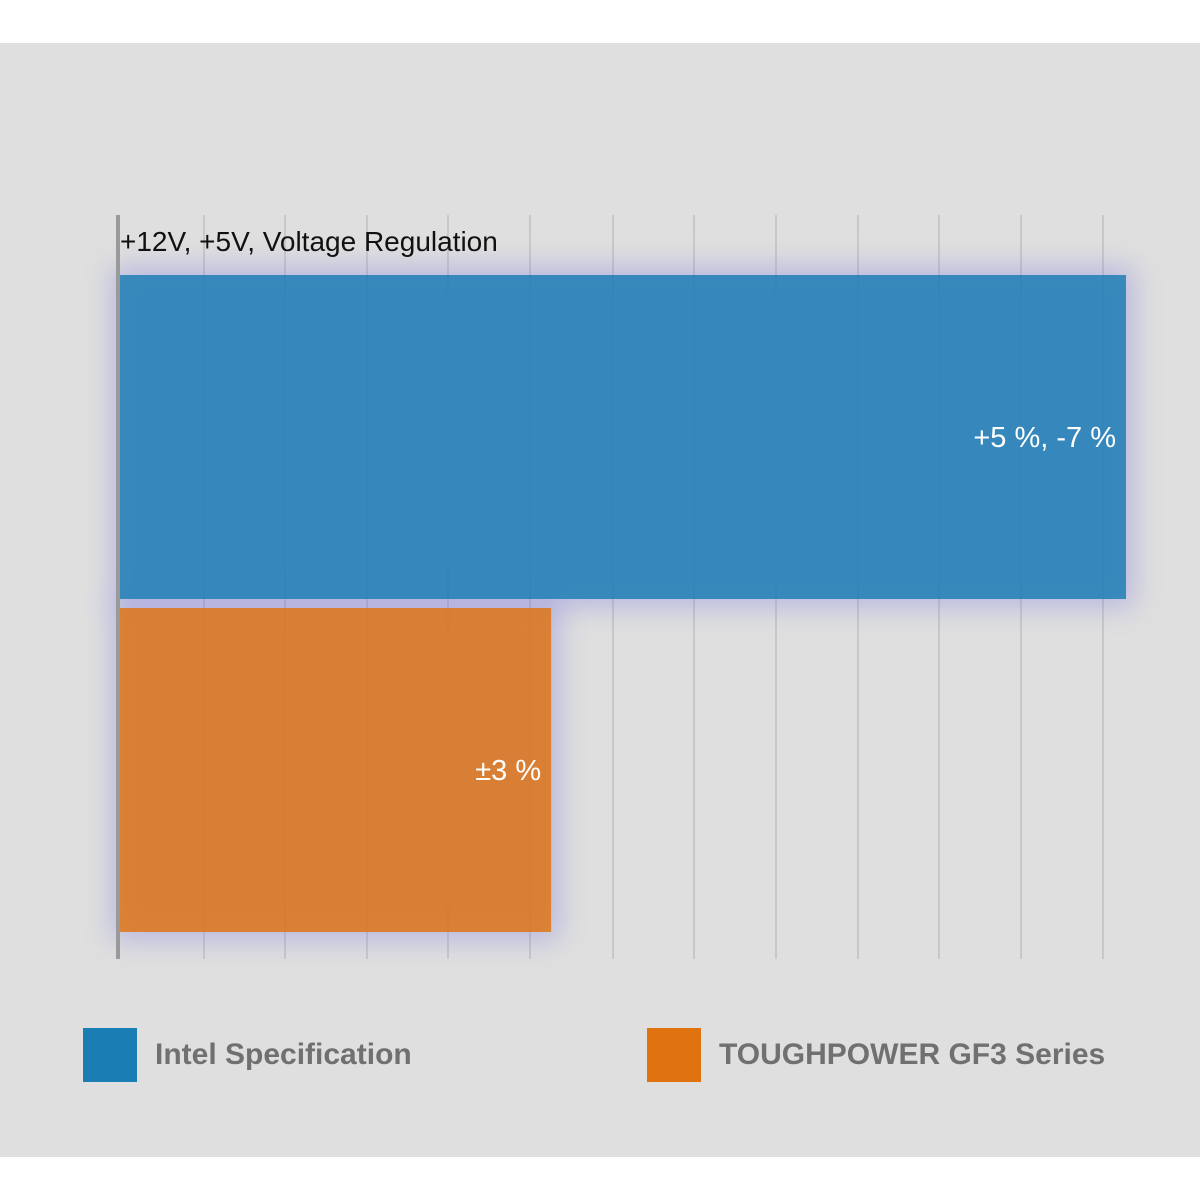 The image size is (1200, 1200). I want to click on legend-item-intel: Intel Specification, so click(247, 1055).